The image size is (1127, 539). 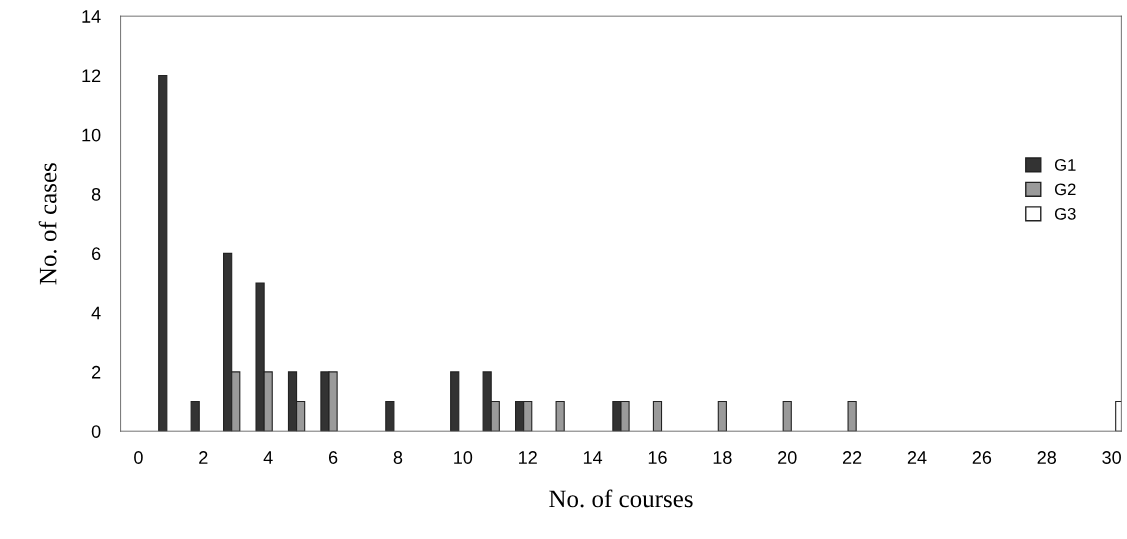 What do you see at coordinates (1065, 164) in the screenshot?
I see `legend-label: G1` at bounding box center [1065, 164].